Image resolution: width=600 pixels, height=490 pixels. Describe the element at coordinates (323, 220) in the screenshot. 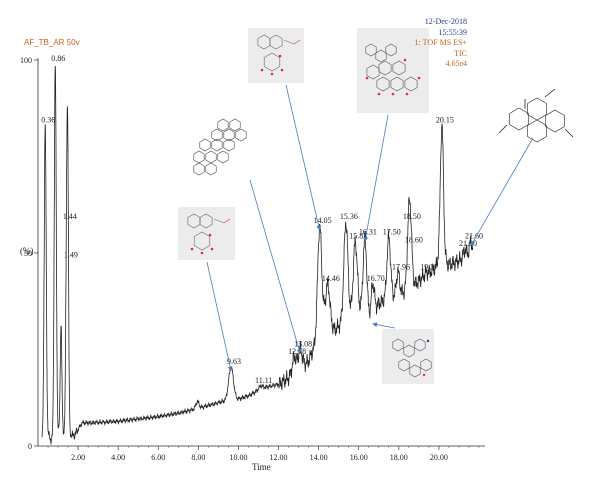

I see `peak-label: 14.05` at that location.